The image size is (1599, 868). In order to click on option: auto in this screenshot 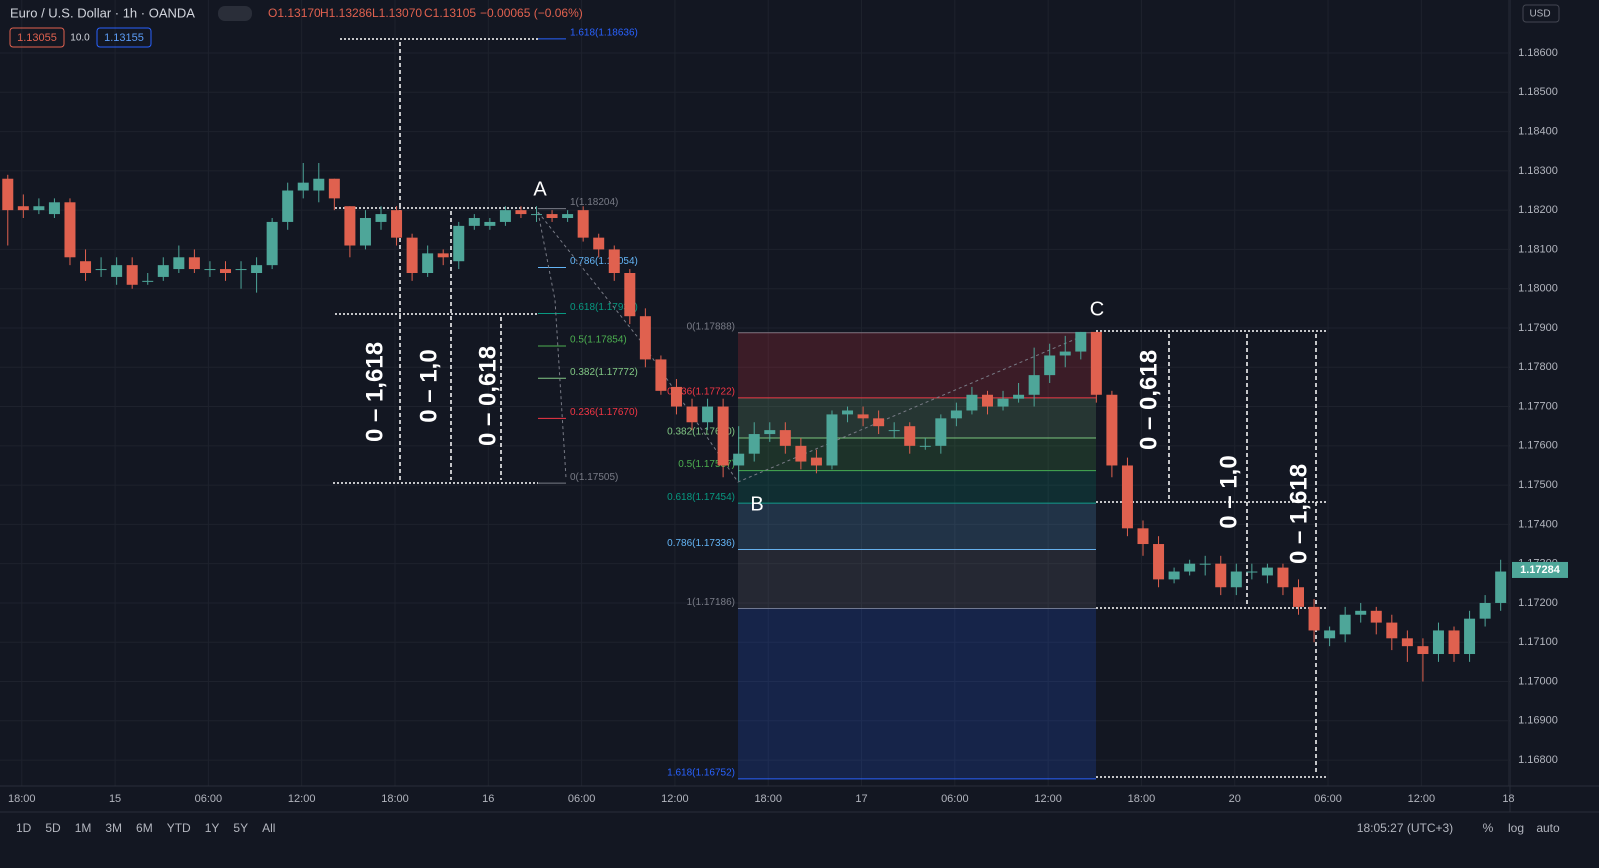, I will do `click(1548, 828)`.